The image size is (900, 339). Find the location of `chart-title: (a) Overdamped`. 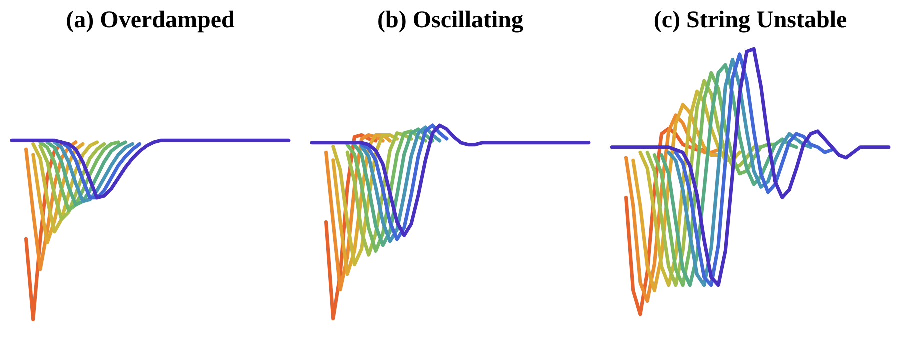

chart-title: (a) Overdamped is located at coordinates (151, 21).